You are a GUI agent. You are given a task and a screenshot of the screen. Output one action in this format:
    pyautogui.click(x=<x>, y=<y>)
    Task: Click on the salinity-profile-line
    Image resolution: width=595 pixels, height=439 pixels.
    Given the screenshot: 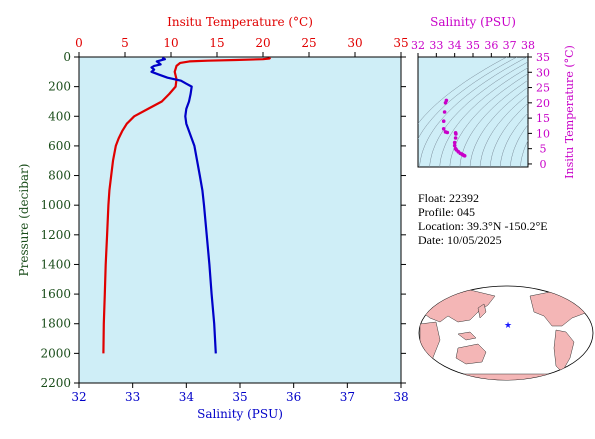 What is the action you would take?
    pyautogui.click(x=183, y=205)
    